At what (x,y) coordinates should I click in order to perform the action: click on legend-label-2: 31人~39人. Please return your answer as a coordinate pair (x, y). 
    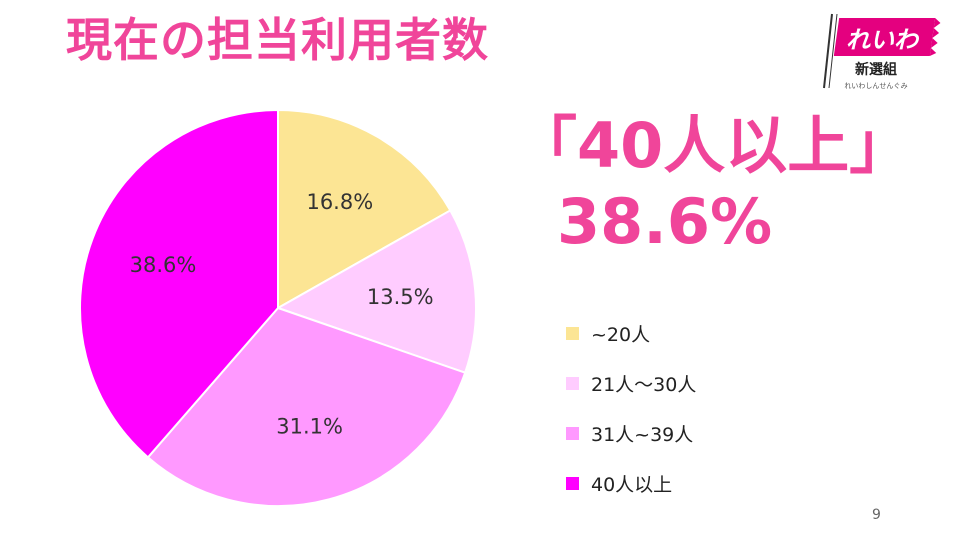
    Looking at the image, I should click on (642, 434).